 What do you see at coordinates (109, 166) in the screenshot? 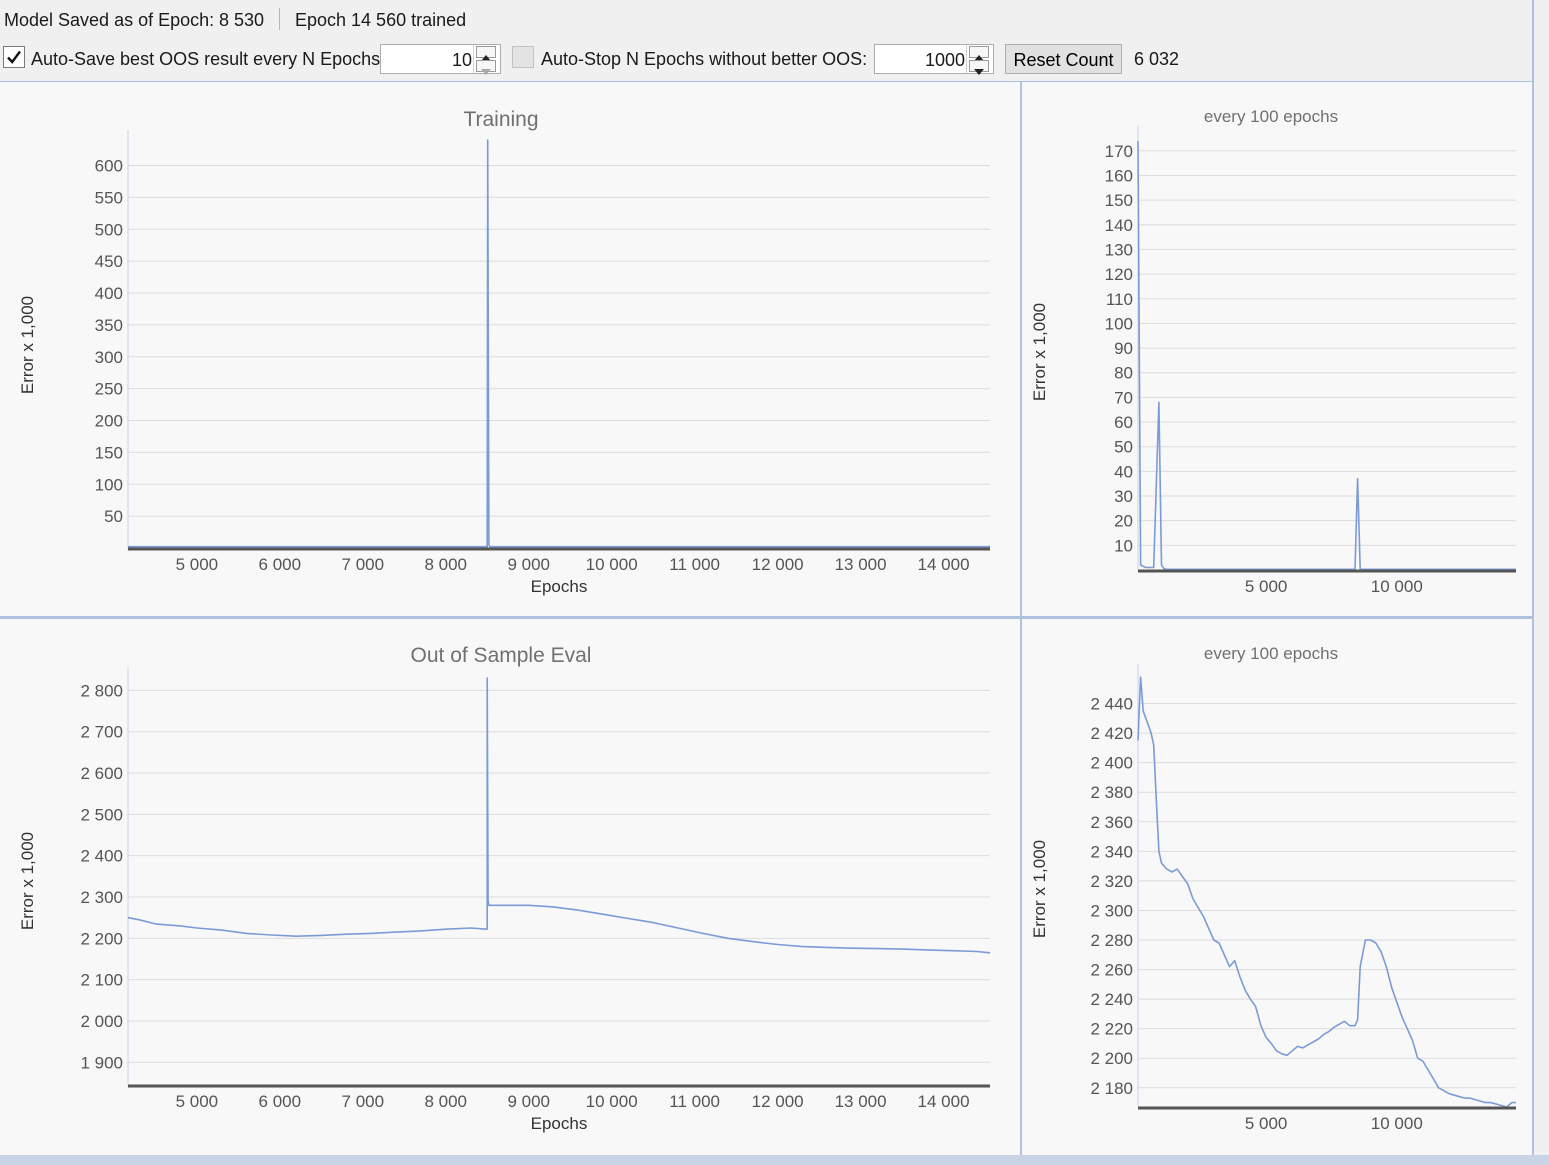
I see `y-tick-label: 600` at bounding box center [109, 166].